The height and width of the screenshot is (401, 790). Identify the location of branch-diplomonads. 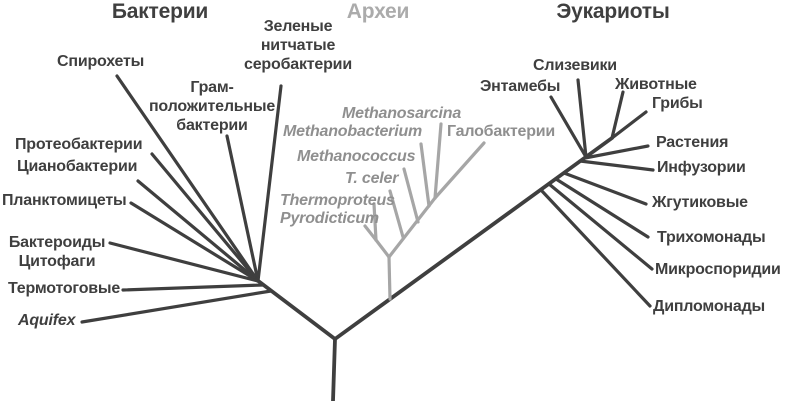
(595, 248).